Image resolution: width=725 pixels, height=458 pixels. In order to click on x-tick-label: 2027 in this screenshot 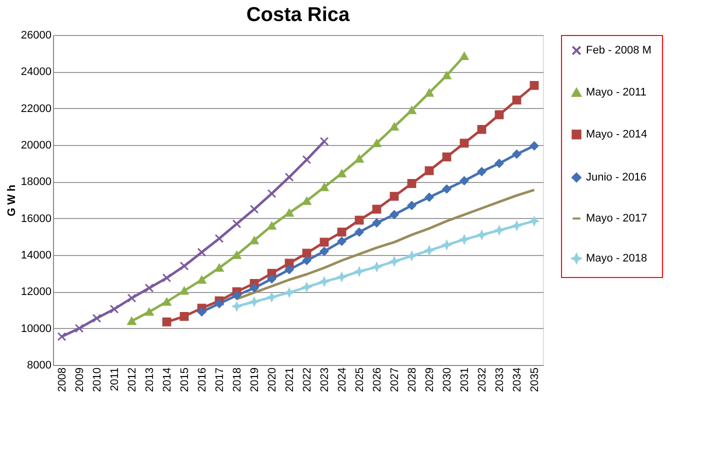, I will do `click(394, 380)`.